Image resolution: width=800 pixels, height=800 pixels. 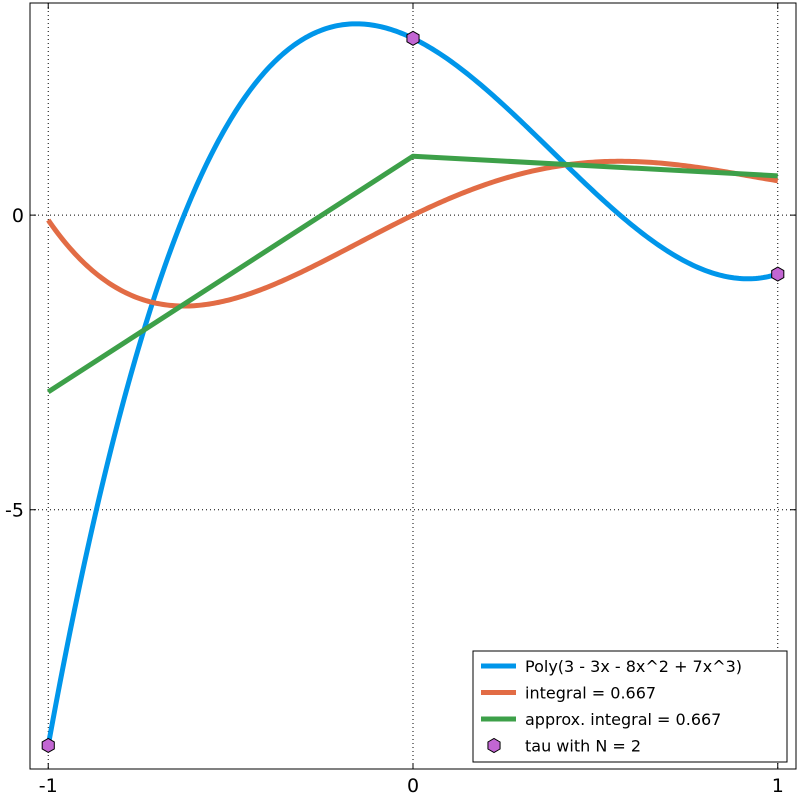 I want to click on y-tick-label: 0, so click(x=18, y=216).